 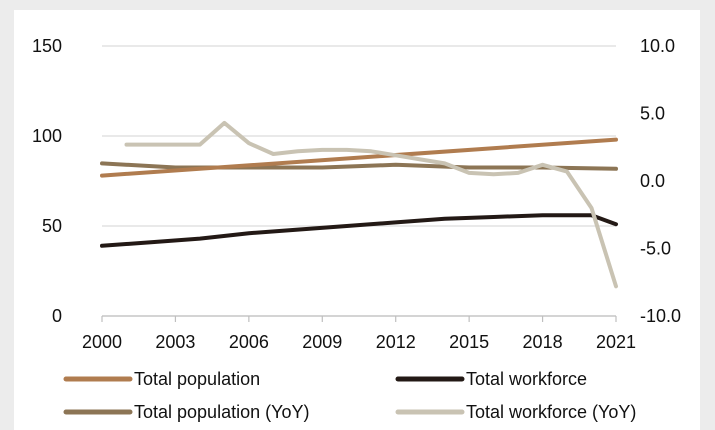 What do you see at coordinates (52, 226) in the screenshot?
I see `left-tick-label: 50` at bounding box center [52, 226].